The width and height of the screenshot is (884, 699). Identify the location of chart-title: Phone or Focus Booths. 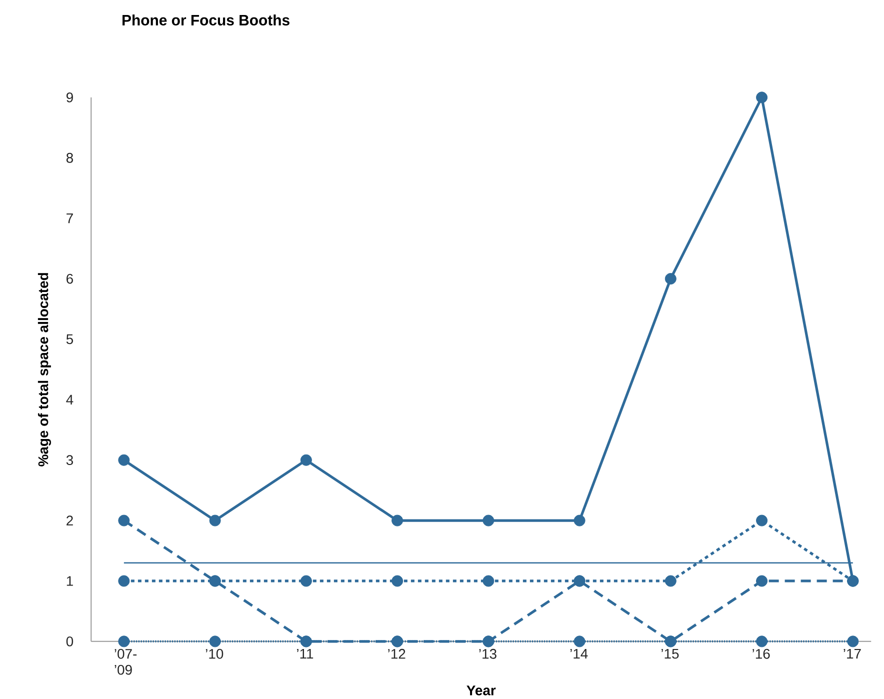
(206, 20).